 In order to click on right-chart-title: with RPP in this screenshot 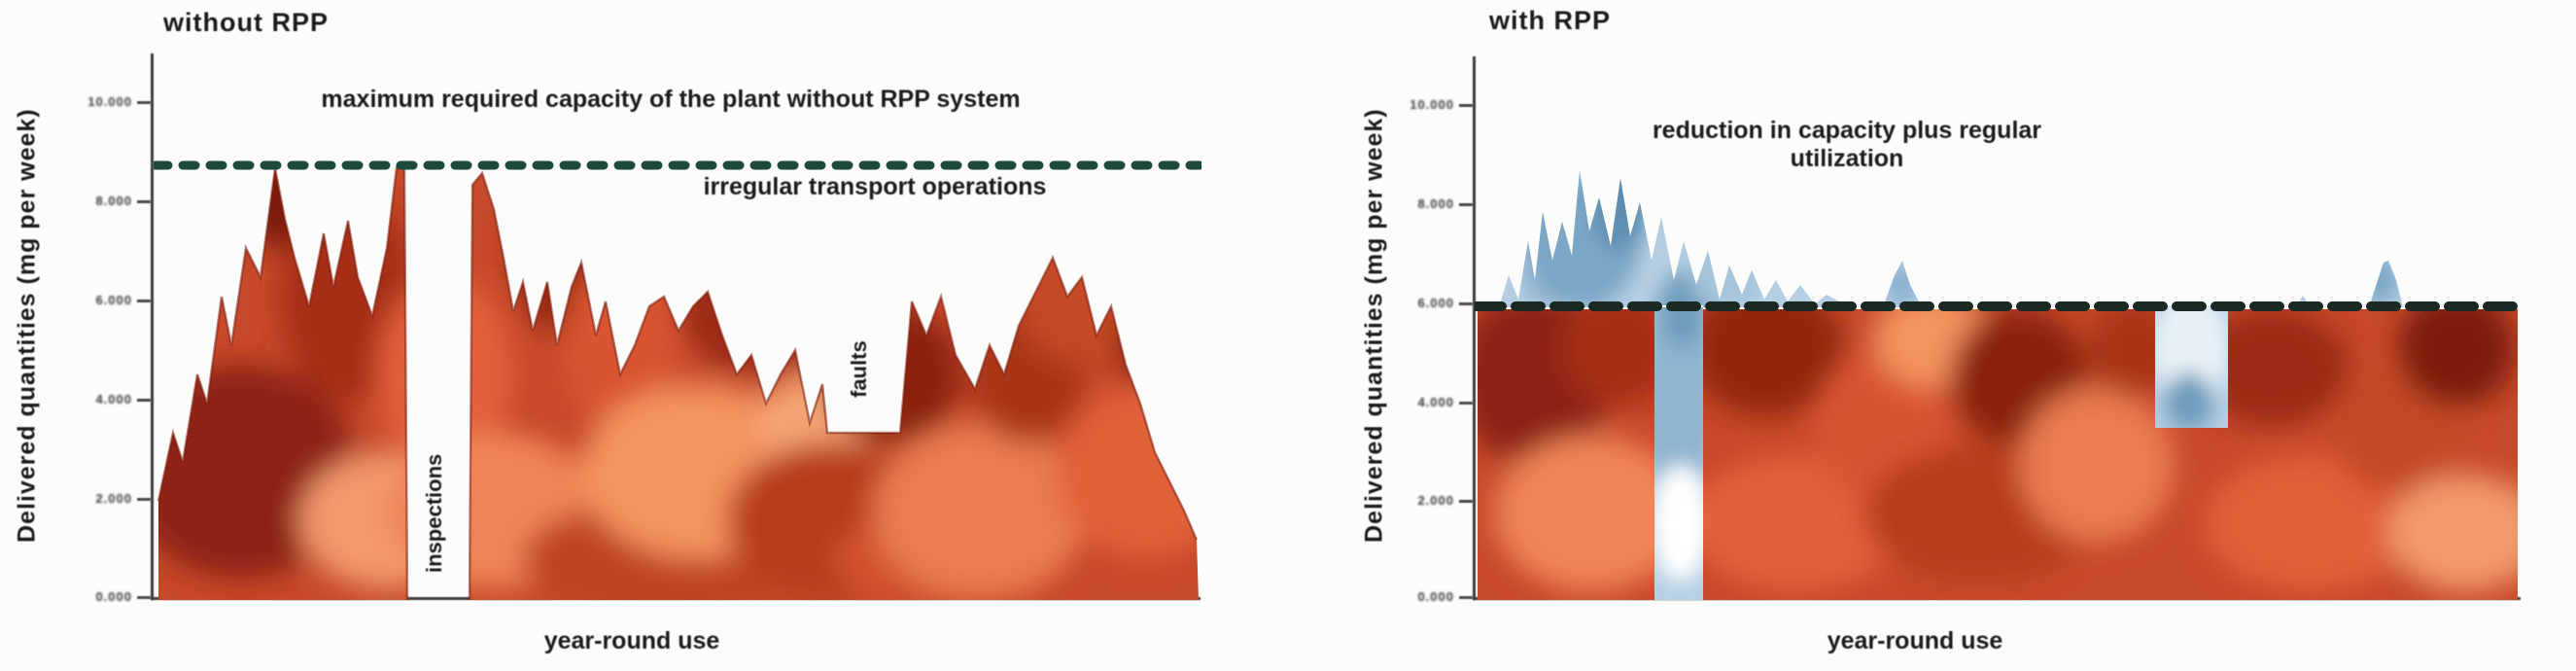, I will do `click(1550, 20)`.